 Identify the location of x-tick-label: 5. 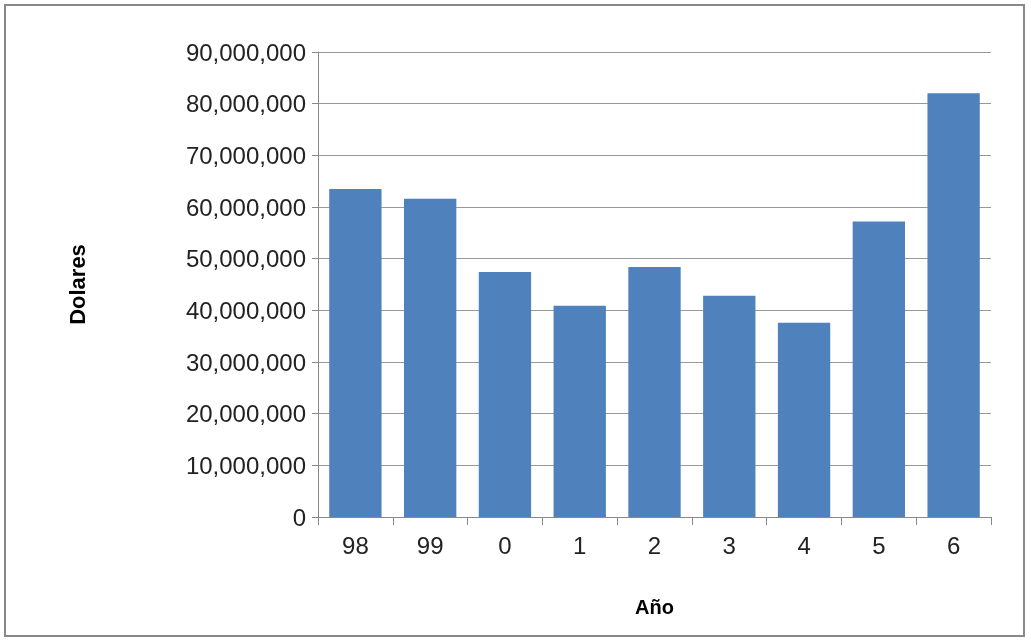
(879, 545).